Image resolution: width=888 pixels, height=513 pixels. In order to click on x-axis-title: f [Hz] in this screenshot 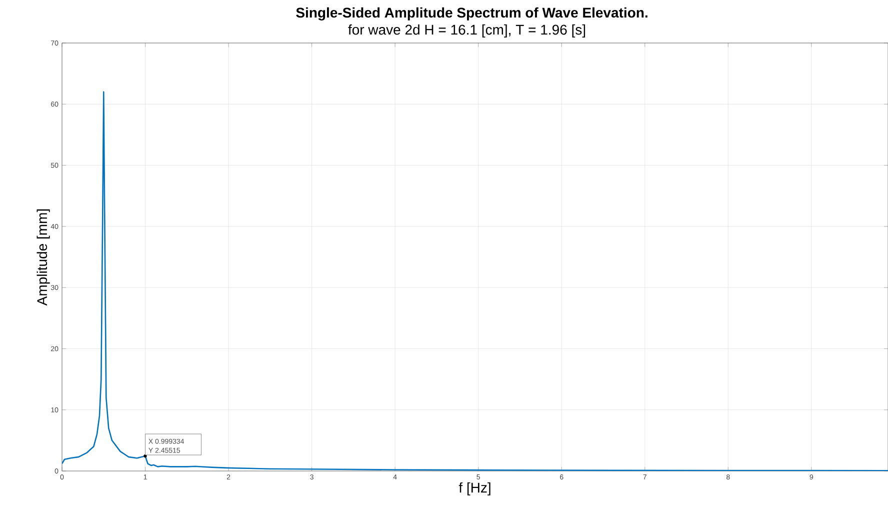, I will do `click(474, 489)`.